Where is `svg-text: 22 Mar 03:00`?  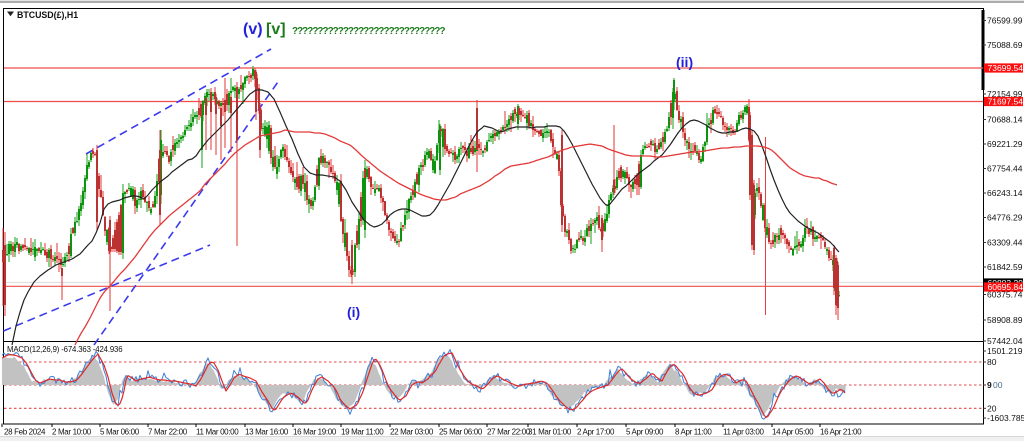
svg-text: 22 Mar 03:00 is located at coordinates (412, 432).